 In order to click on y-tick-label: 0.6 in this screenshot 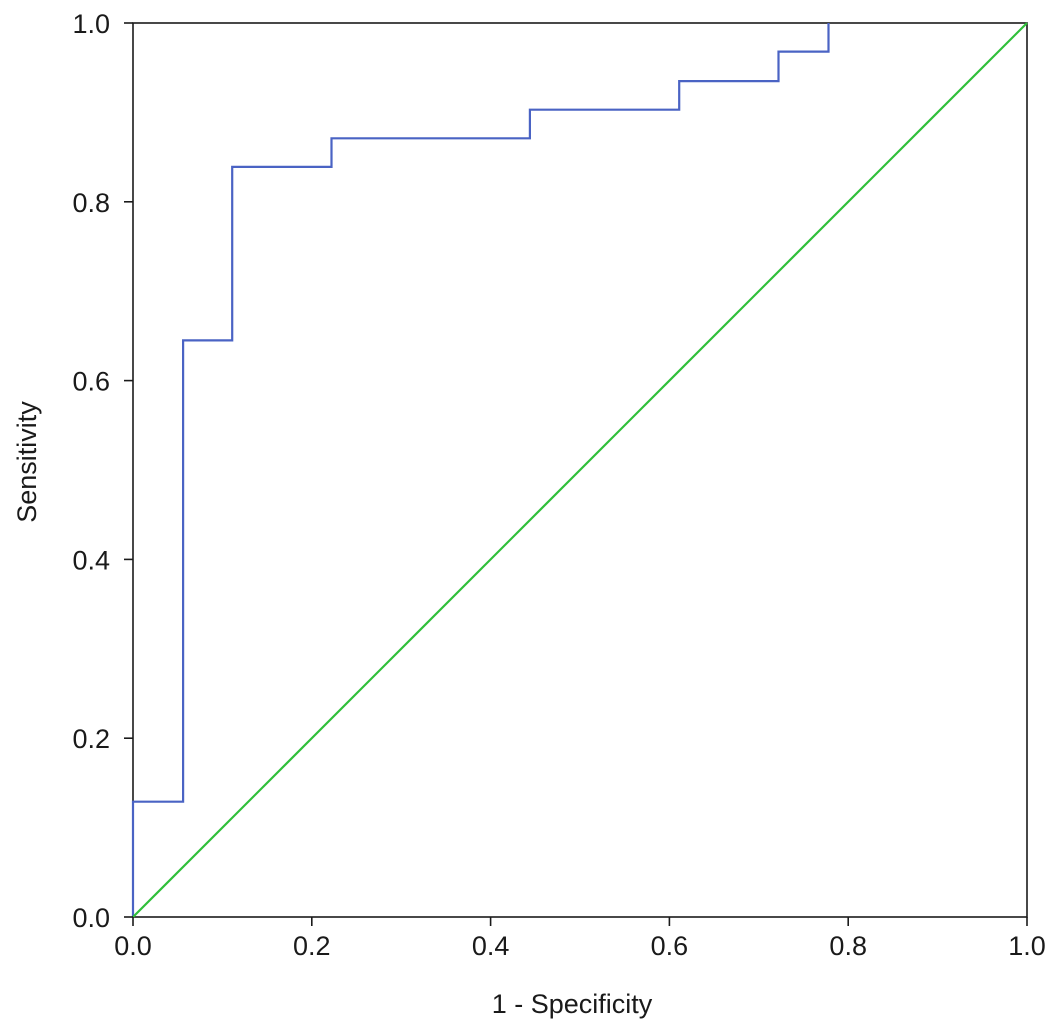, I will do `click(91, 382)`.